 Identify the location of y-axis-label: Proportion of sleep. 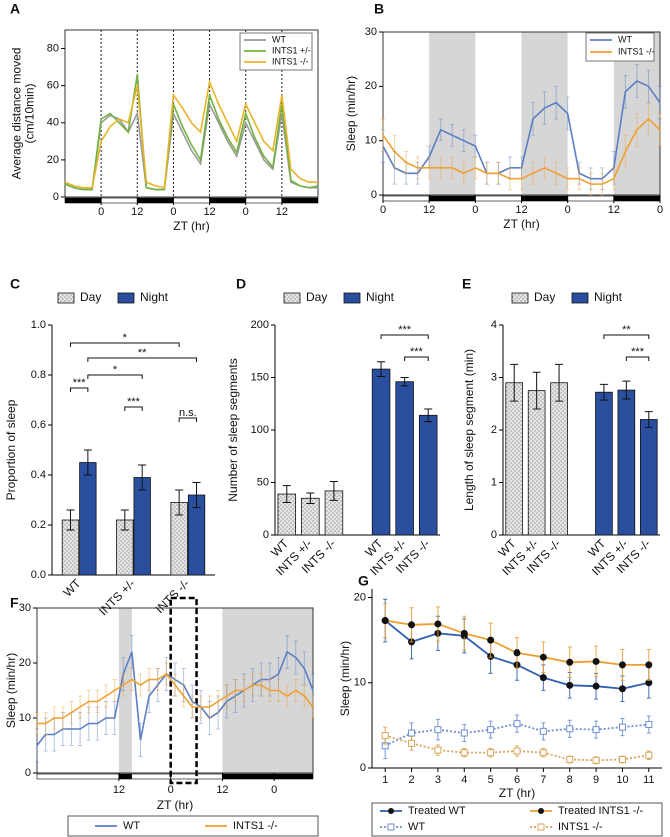
(11, 449).